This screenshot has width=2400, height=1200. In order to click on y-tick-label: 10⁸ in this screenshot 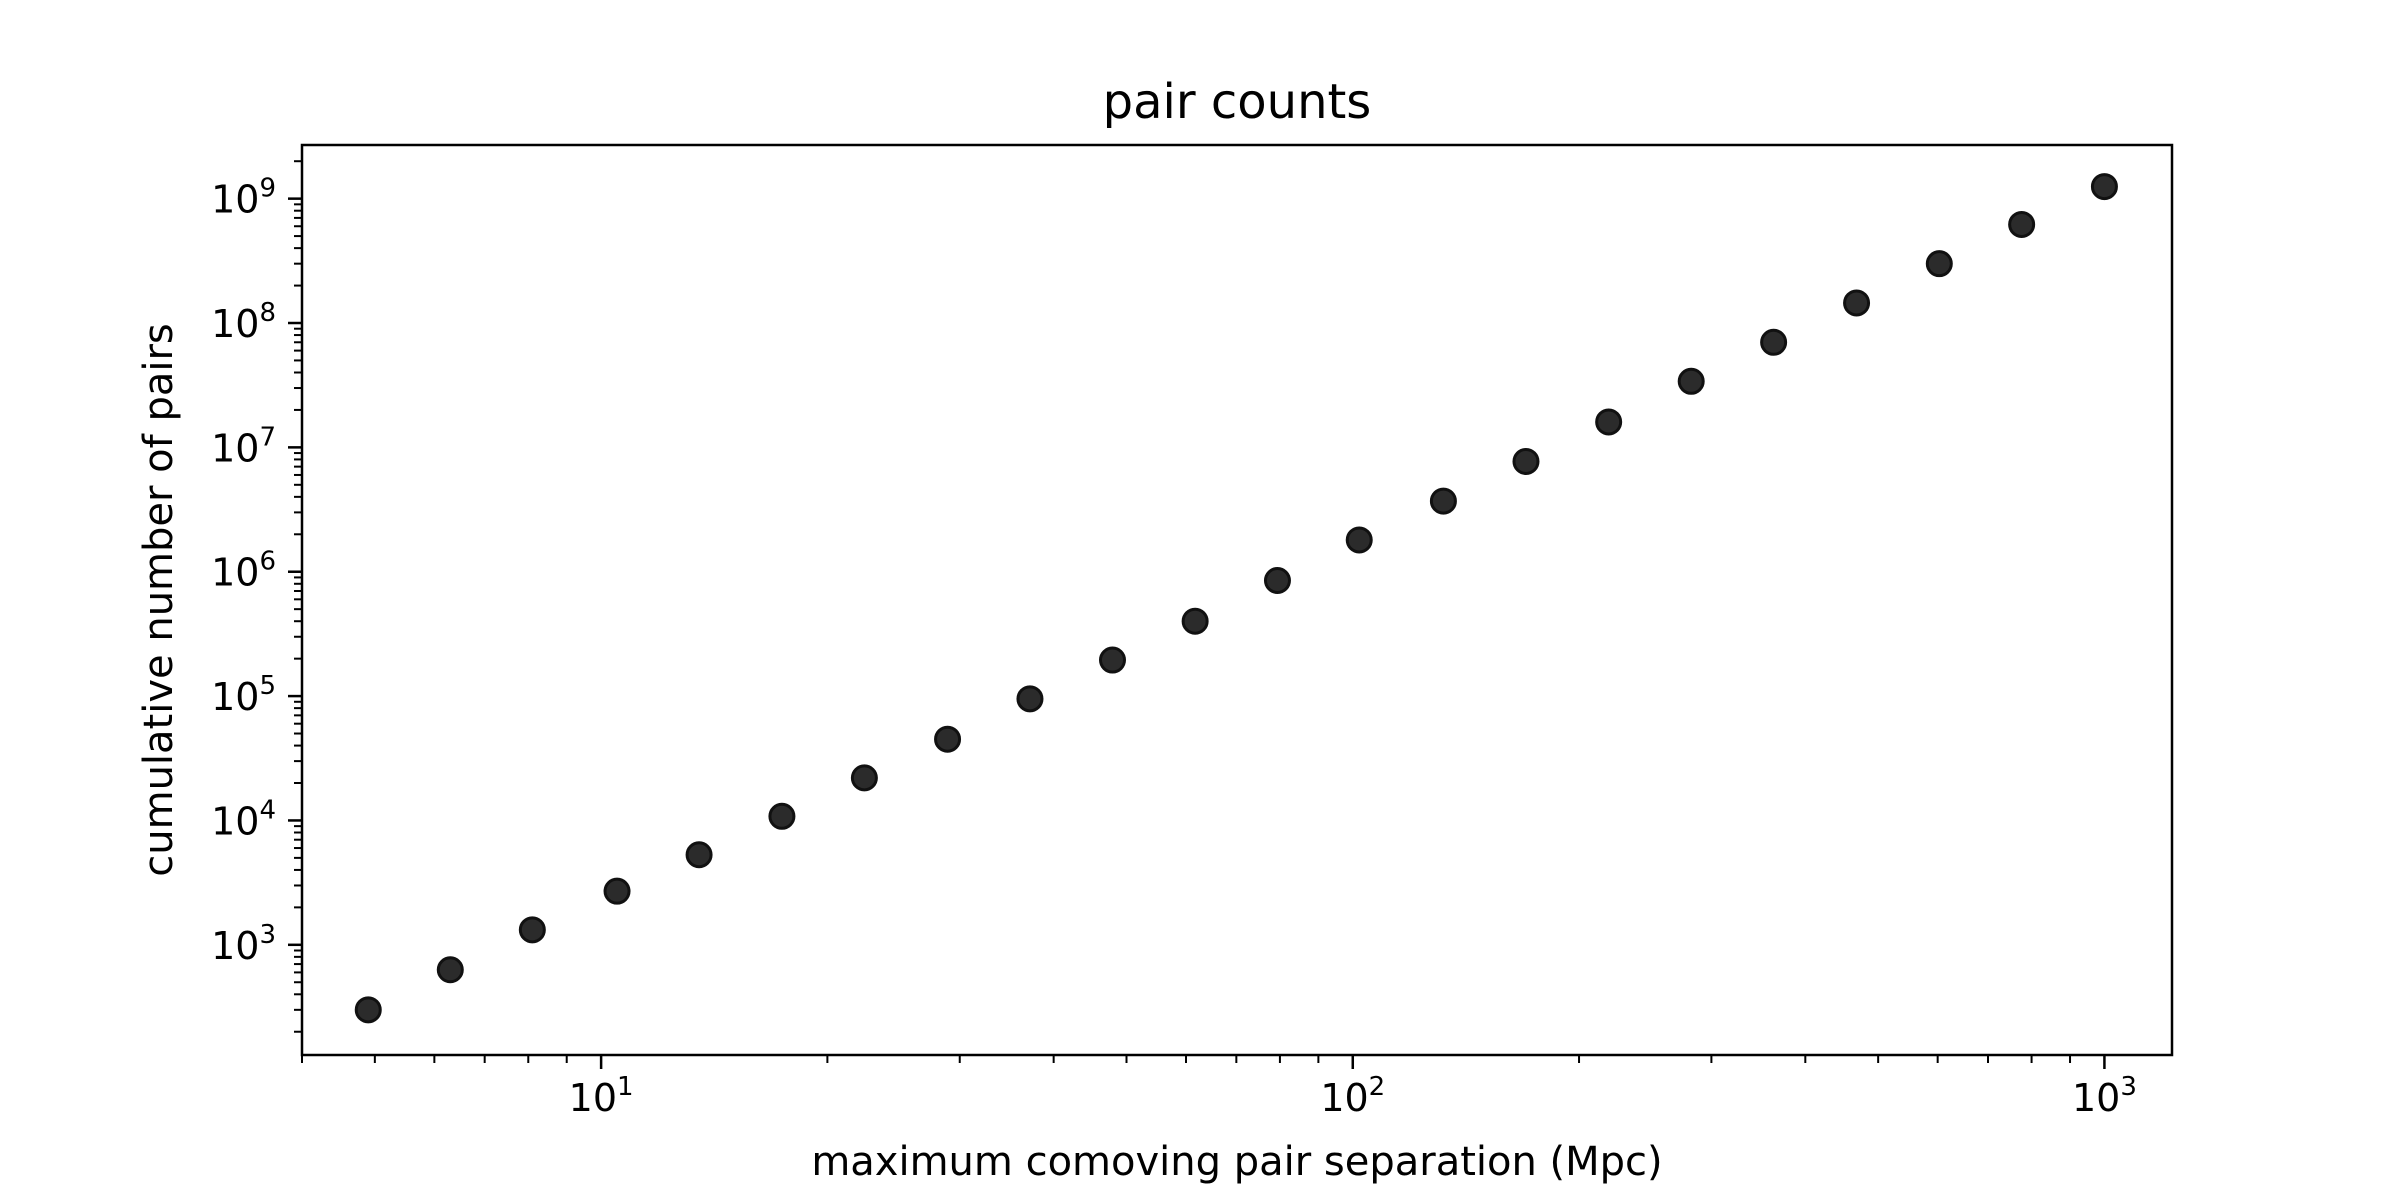, I will do `click(243, 322)`.